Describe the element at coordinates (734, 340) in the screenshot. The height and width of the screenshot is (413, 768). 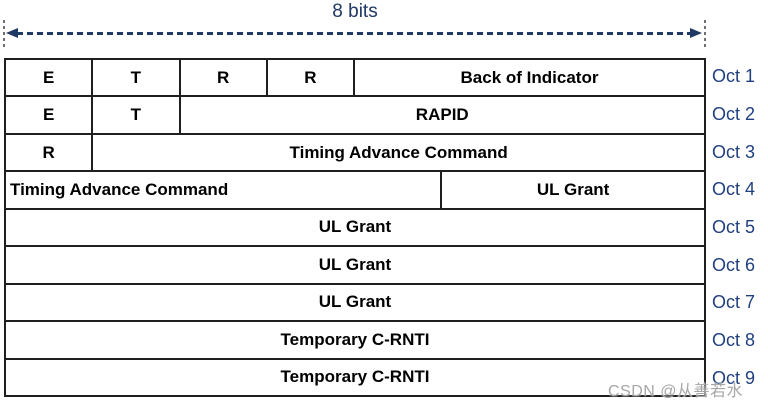
I see `octet-label: Oct 8` at that location.